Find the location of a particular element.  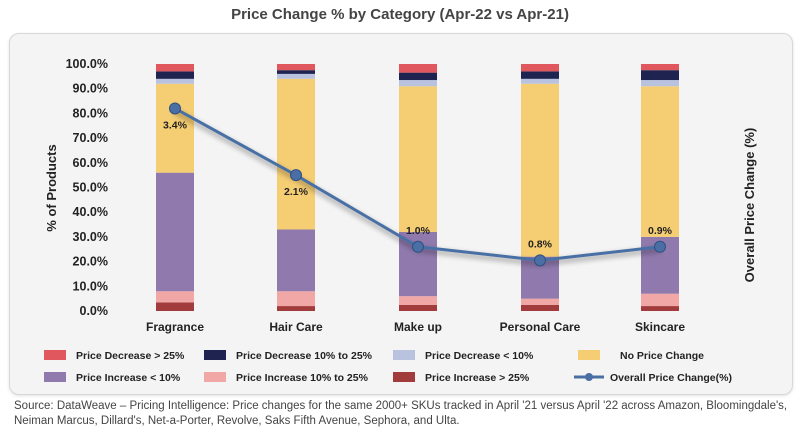

line-data-label: 1.0% is located at coordinates (418, 231).